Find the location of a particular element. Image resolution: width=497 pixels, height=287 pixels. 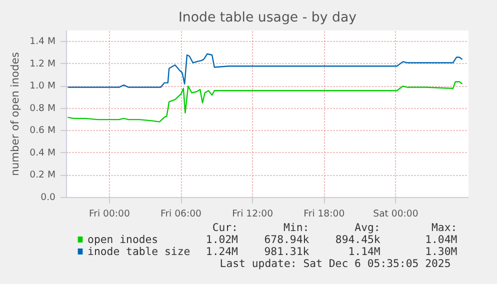

text: 678.94k is located at coordinates (287, 239).